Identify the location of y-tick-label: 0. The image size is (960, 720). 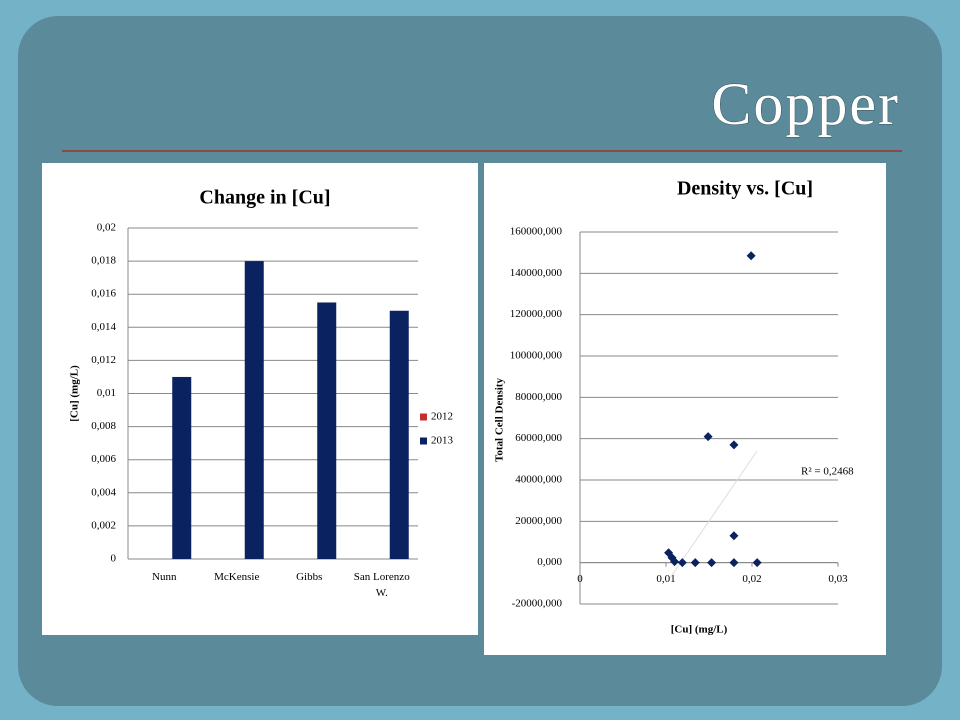
(114, 559).